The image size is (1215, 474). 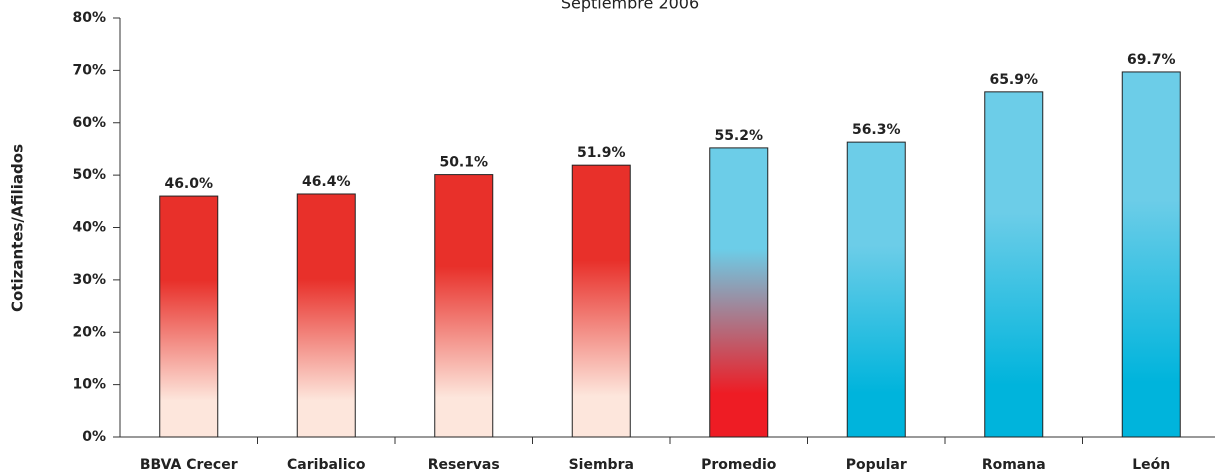 I want to click on x-tick-label: León, so click(x=1151, y=465).